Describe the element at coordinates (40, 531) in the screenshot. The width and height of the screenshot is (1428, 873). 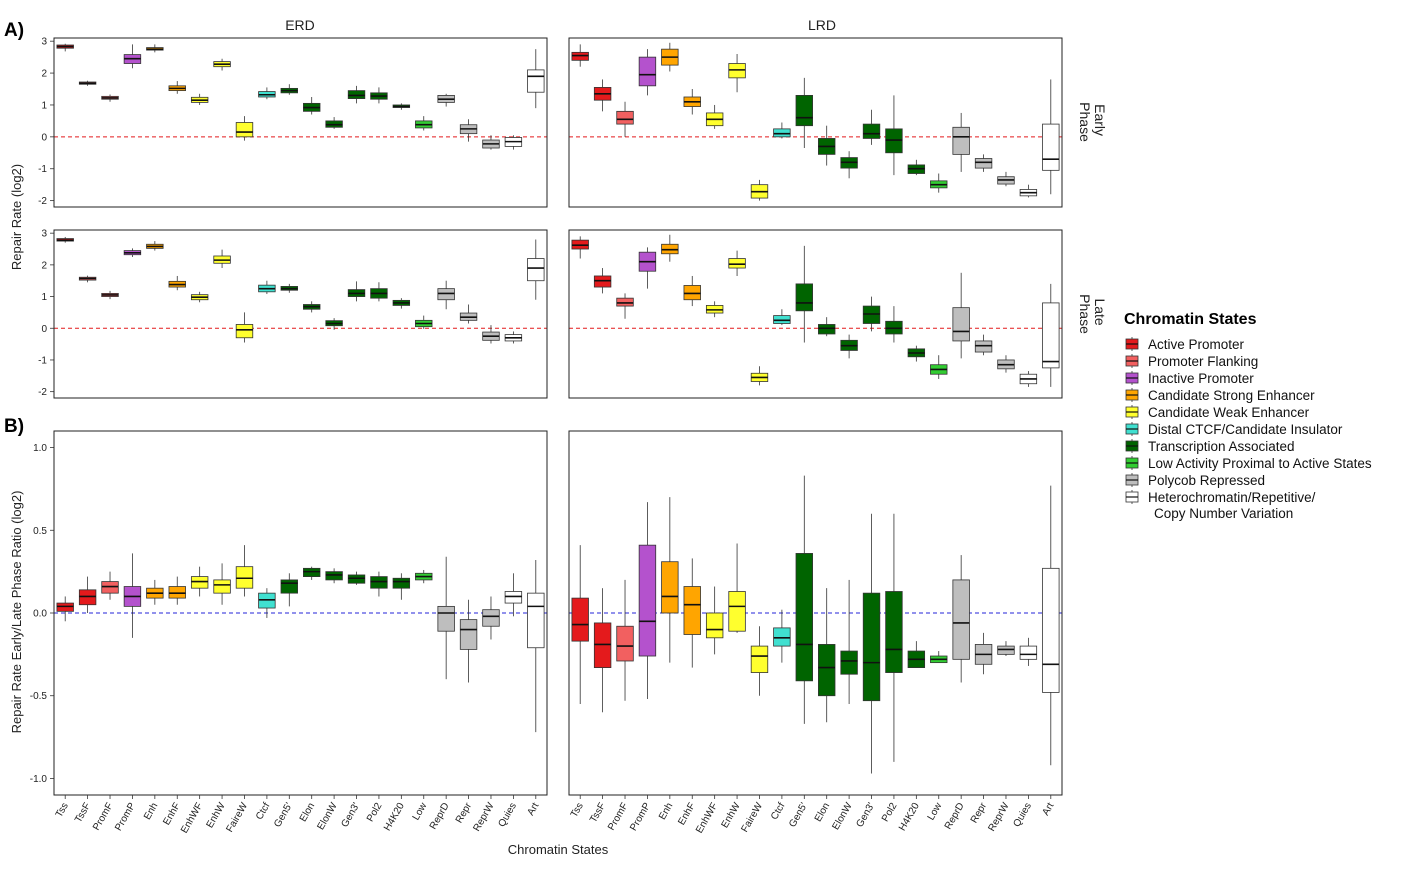
I see `y-tick-label: 0.5` at that location.